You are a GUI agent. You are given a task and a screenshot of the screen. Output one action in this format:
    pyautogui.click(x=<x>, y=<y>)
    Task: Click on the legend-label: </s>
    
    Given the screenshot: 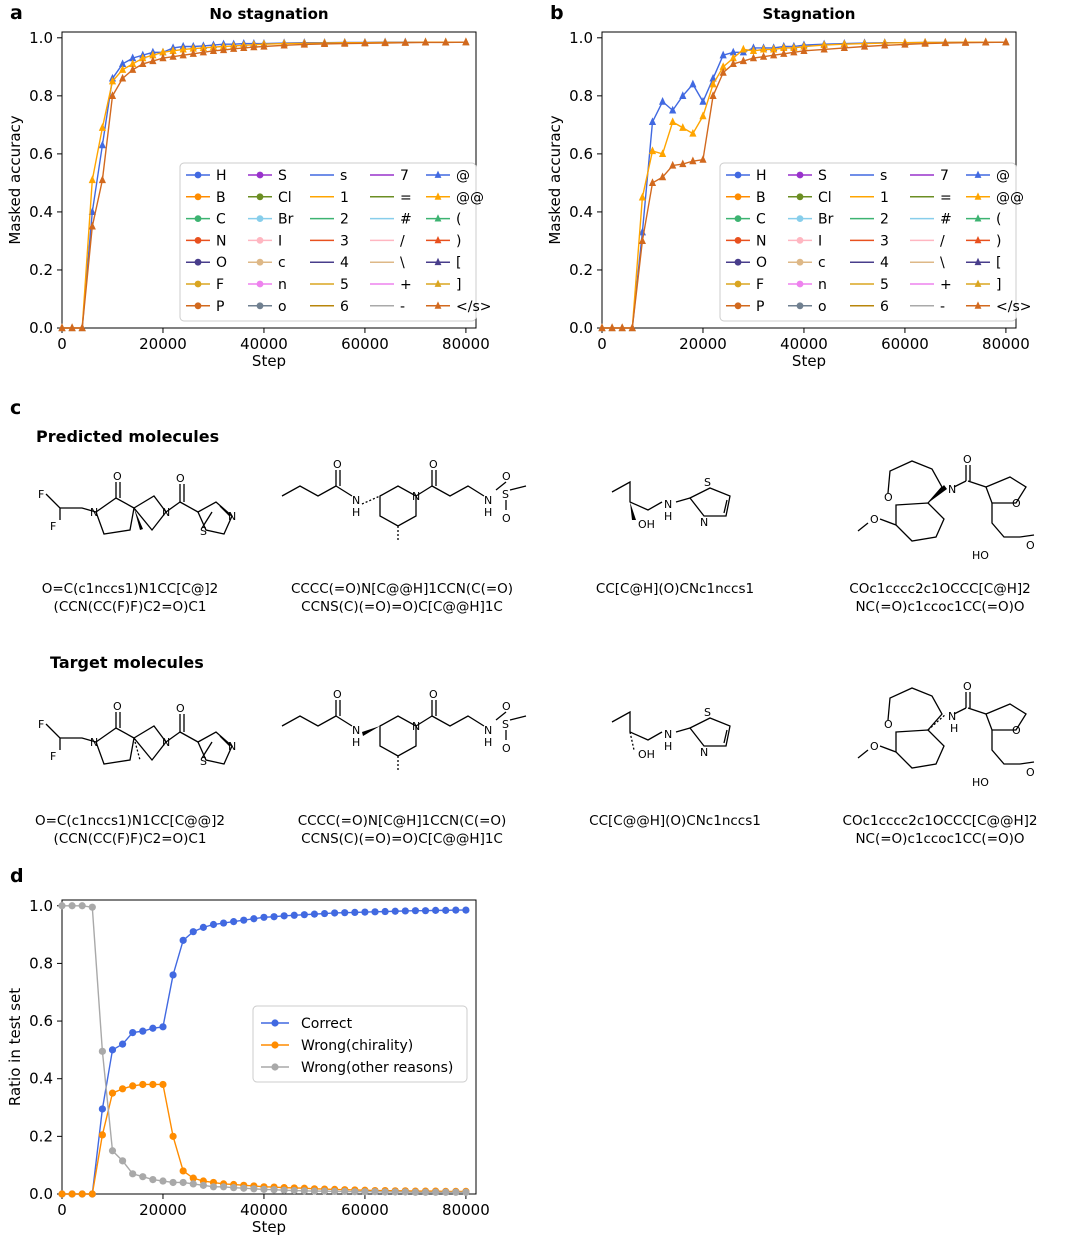 What is the action you would take?
    pyautogui.click(x=473, y=307)
    